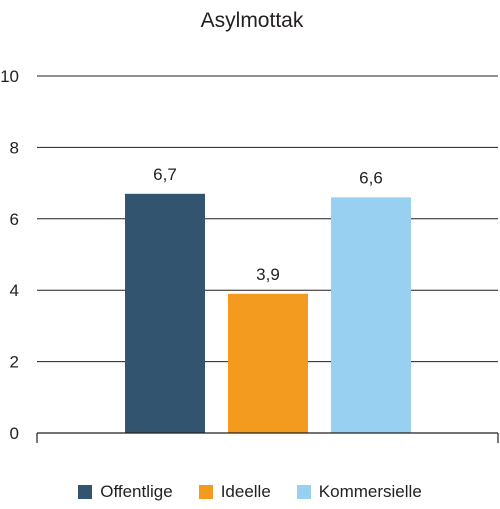 The height and width of the screenshot is (509, 500). I want to click on bar-kommersielle, so click(371, 315).